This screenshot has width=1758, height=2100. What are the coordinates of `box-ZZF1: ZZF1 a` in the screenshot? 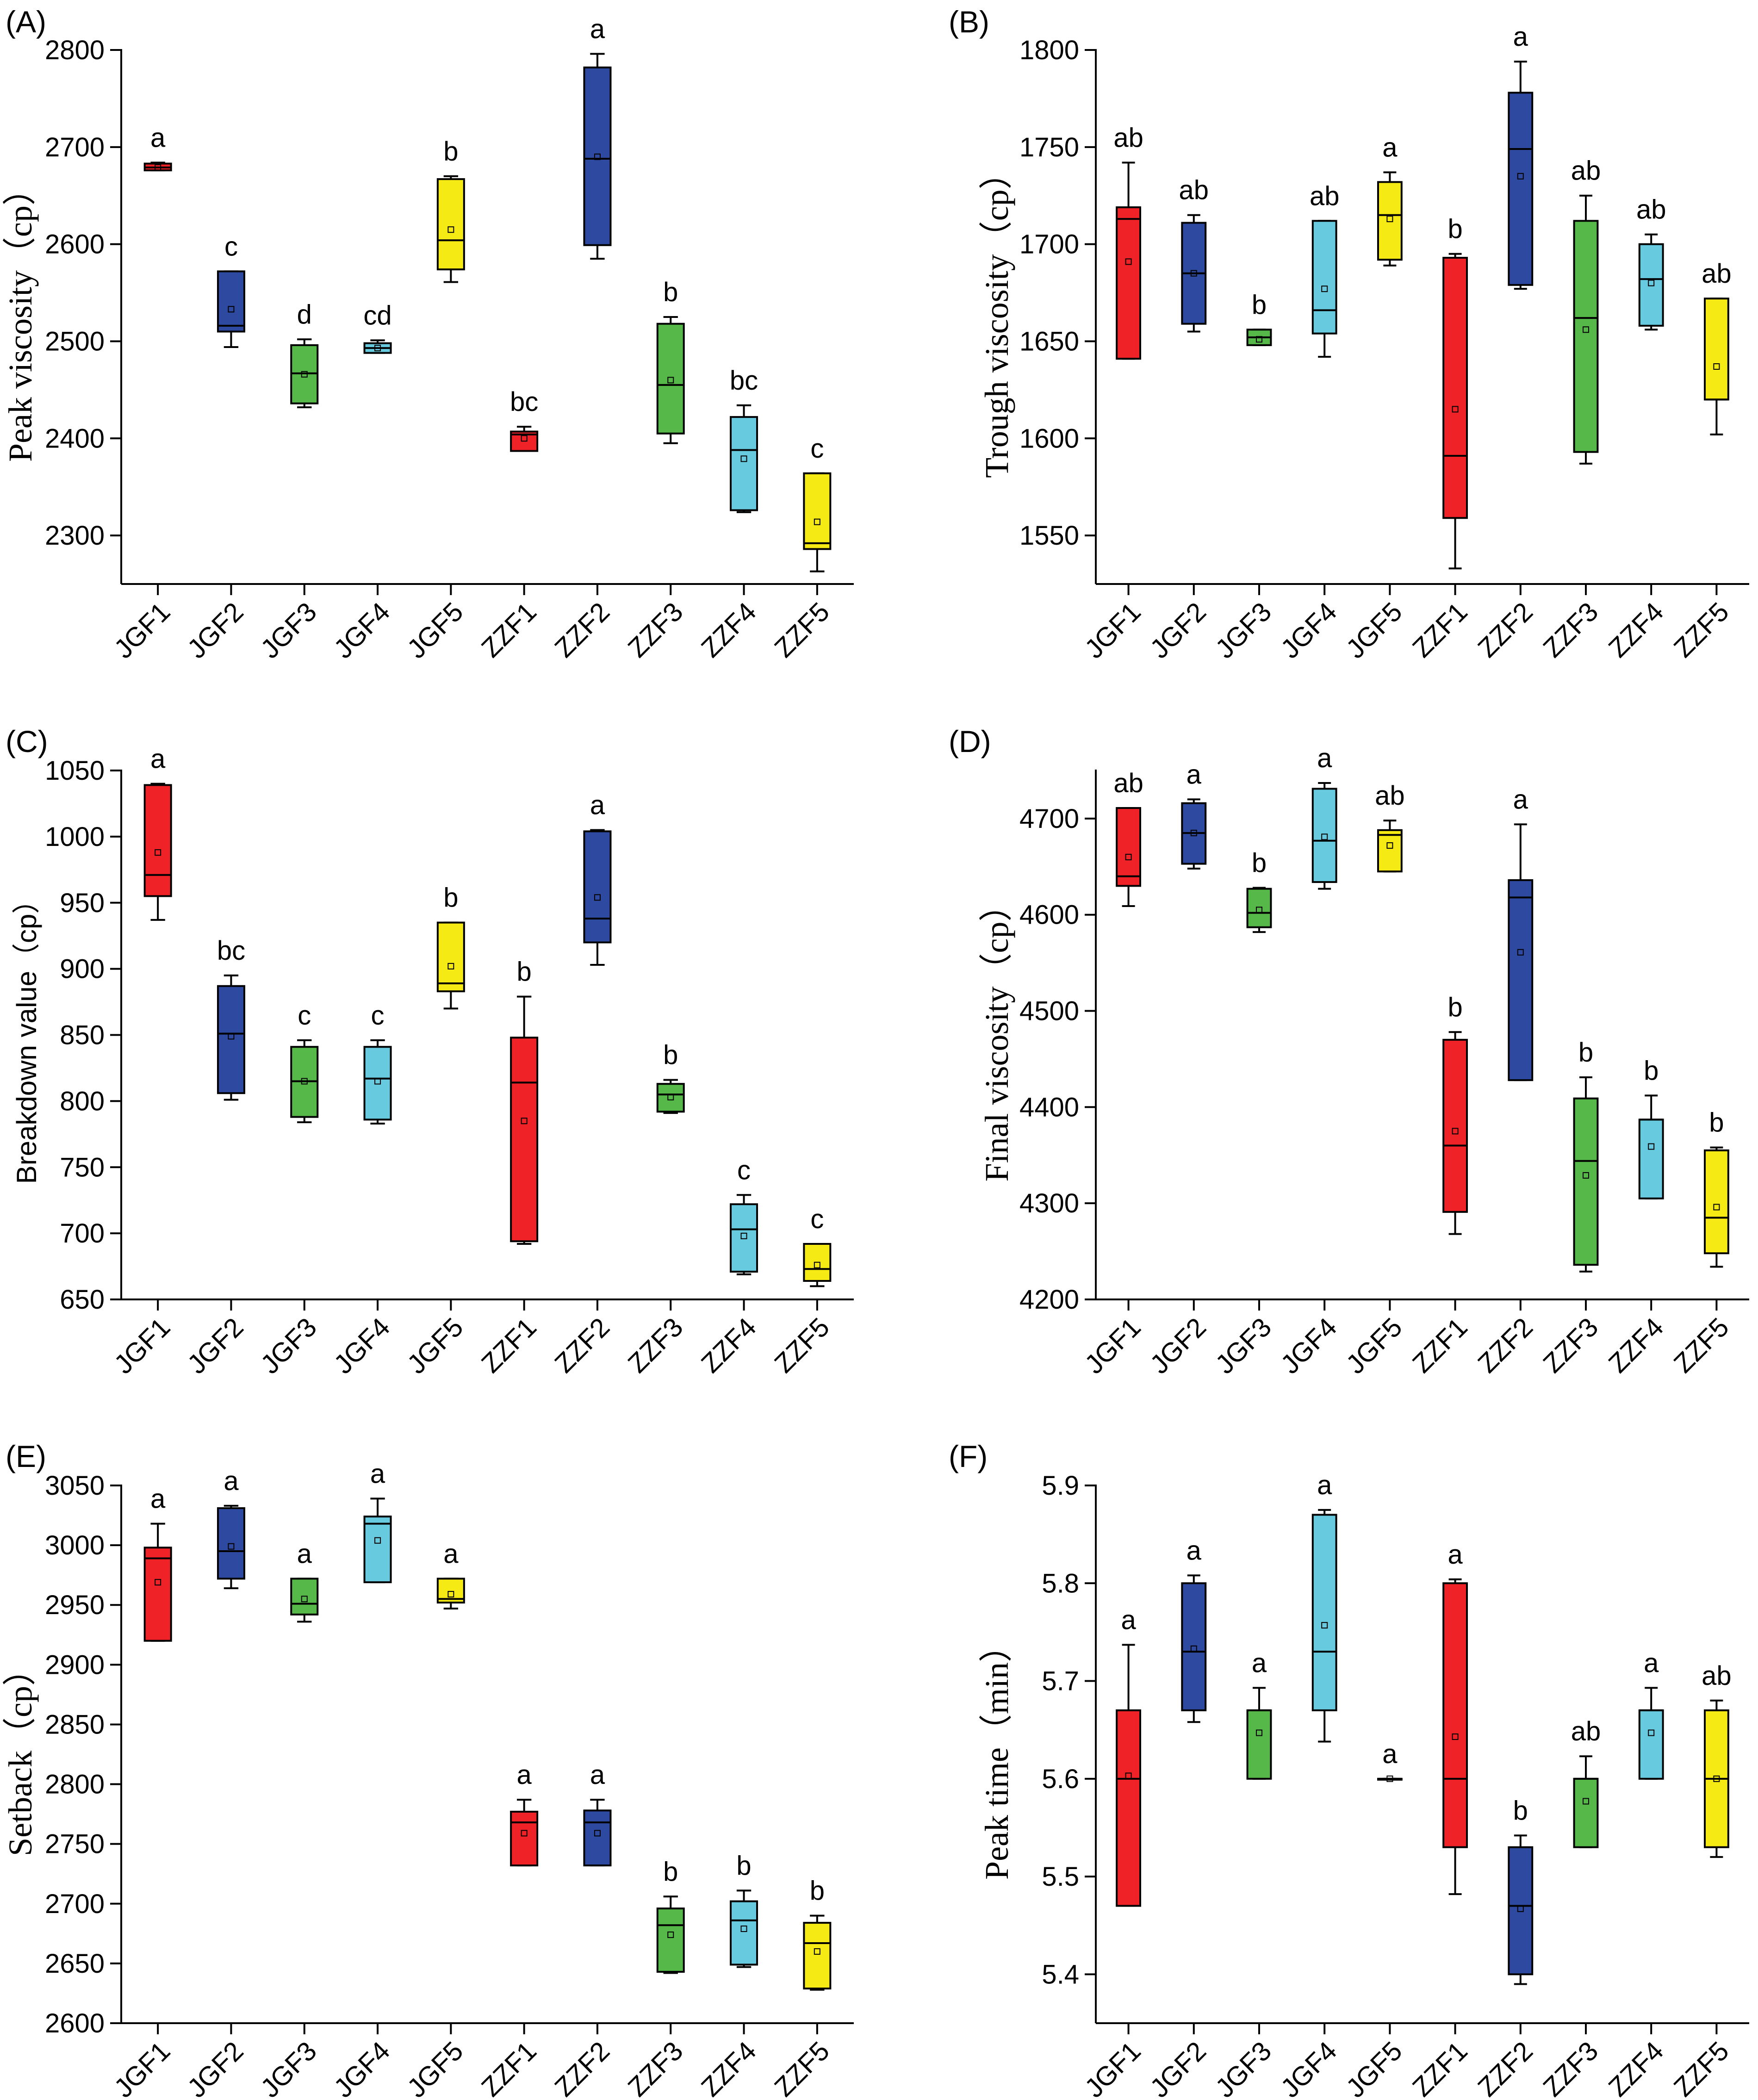 It's located at (1440, 1820).